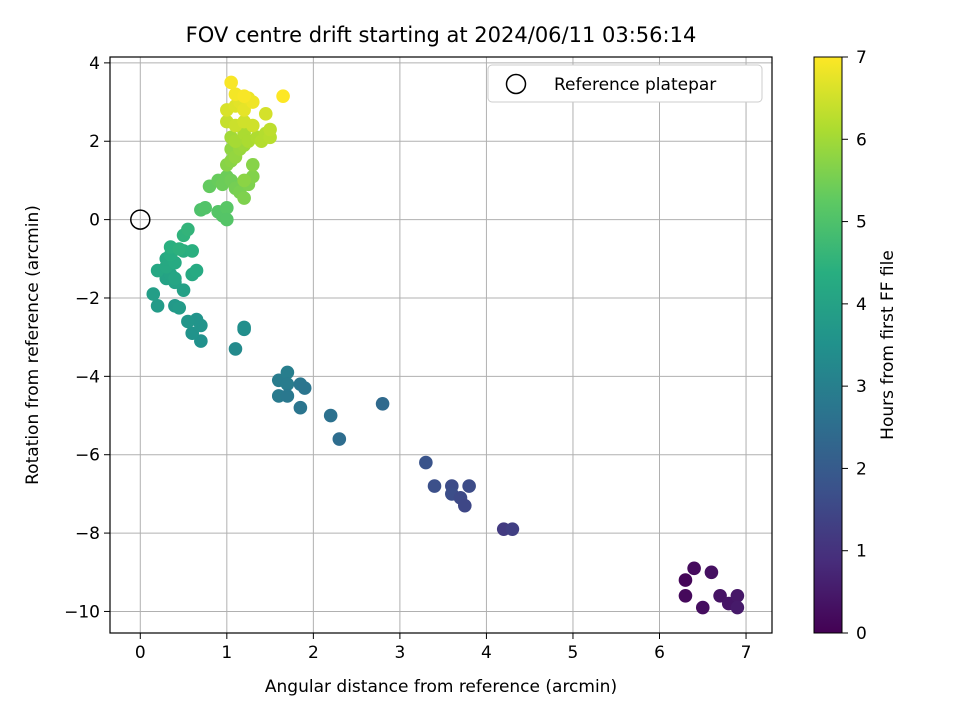 Image resolution: width=960 pixels, height=720 pixels. Describe the element at coordinates (861, 552) in the screenshot. I see `colorbar-tick-label: 1` at that location.